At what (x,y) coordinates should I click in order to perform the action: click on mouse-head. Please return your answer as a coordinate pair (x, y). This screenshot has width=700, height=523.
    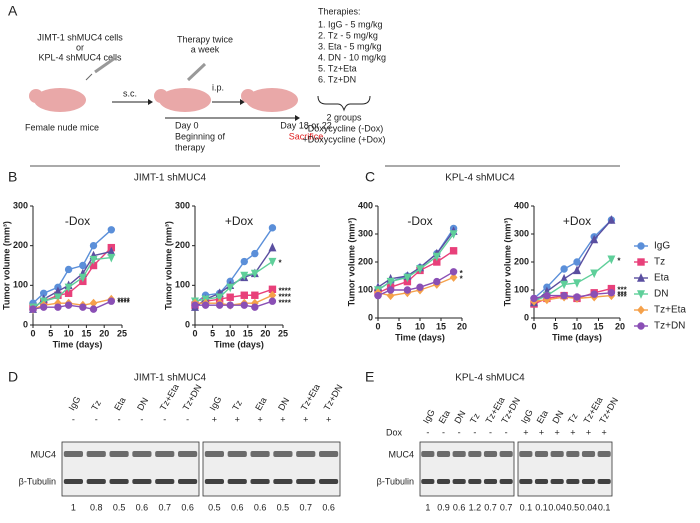
    Looking at the image, I should click on (36, 96).